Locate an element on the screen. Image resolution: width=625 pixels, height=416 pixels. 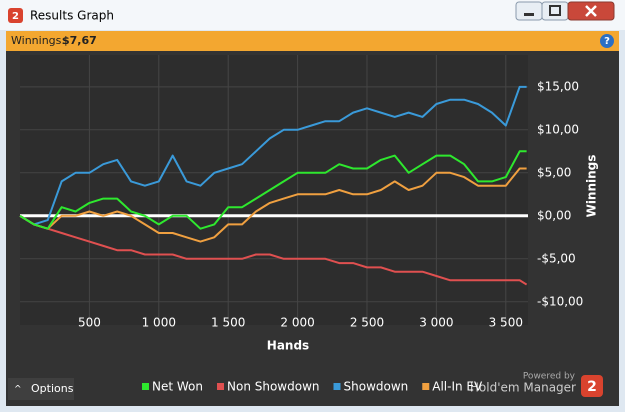
y-tick-label: $5,00 is located at coordinates (554, 172).